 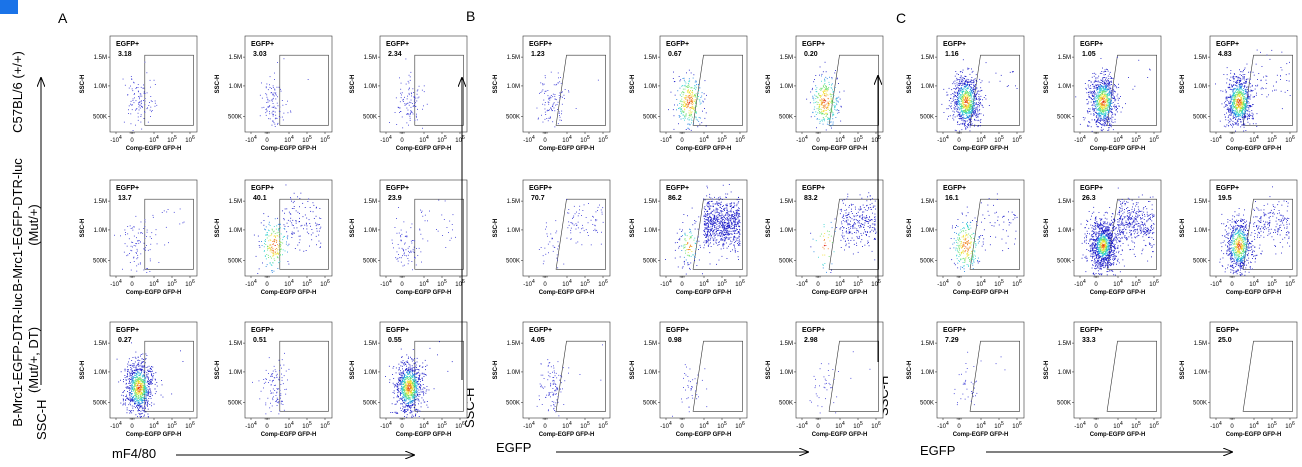 What do you see at coordinates (952, 340) in the screenshot?
I see `gate-value: 7.29` at bounding box center [952, 340].